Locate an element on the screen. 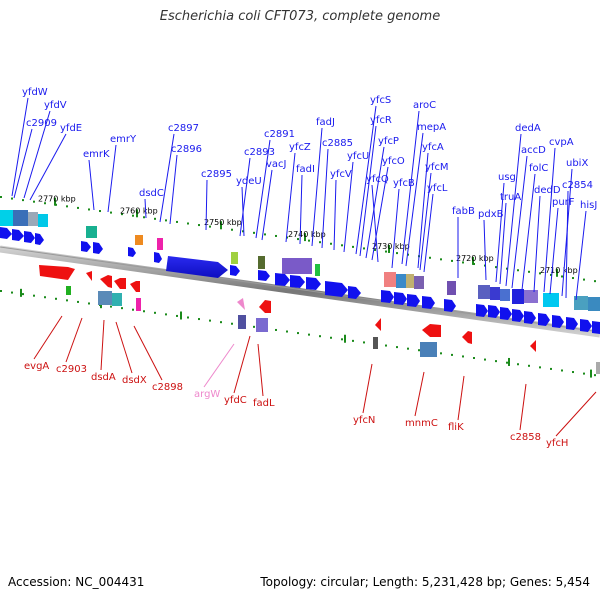 The height and width of the screenshot is (600, 600). gene-label-fabB: fabB is located at coordinates (463, 211).